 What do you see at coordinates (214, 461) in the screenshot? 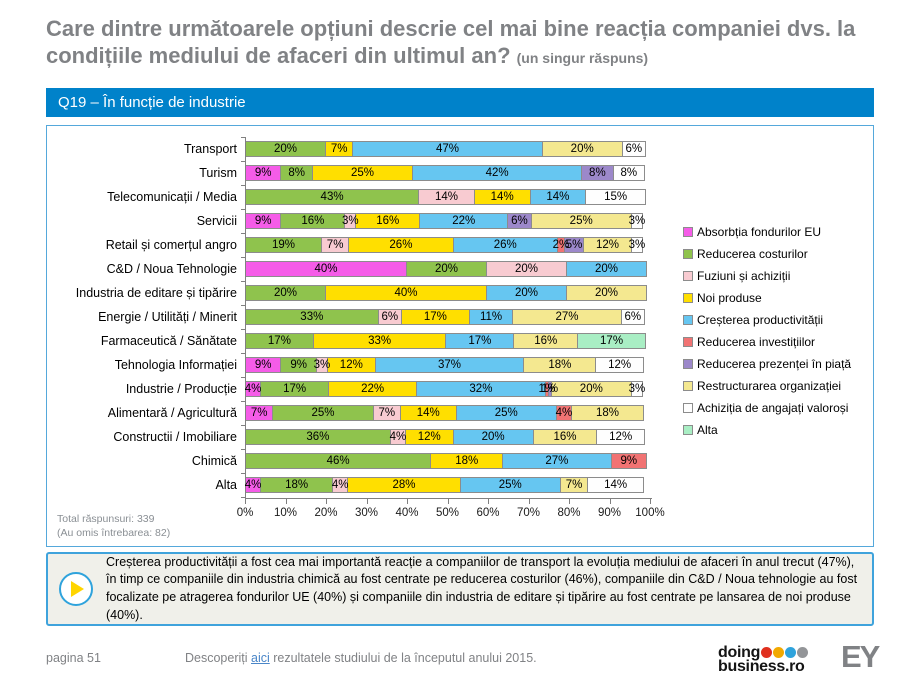
I see `category-label: Chimică` at bounding box center [214, 461].